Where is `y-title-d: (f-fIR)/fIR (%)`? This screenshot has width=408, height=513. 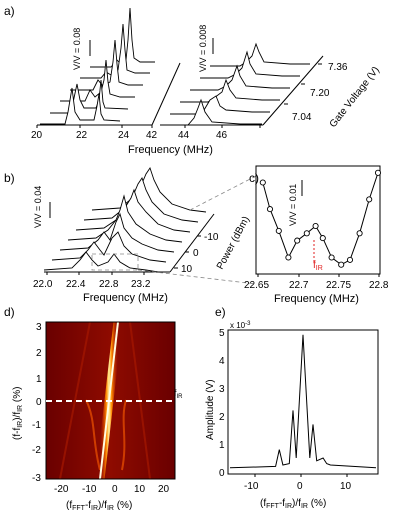
y-title-d: (f-fIR)/fIR (%) is located at coordinates (18, 413).